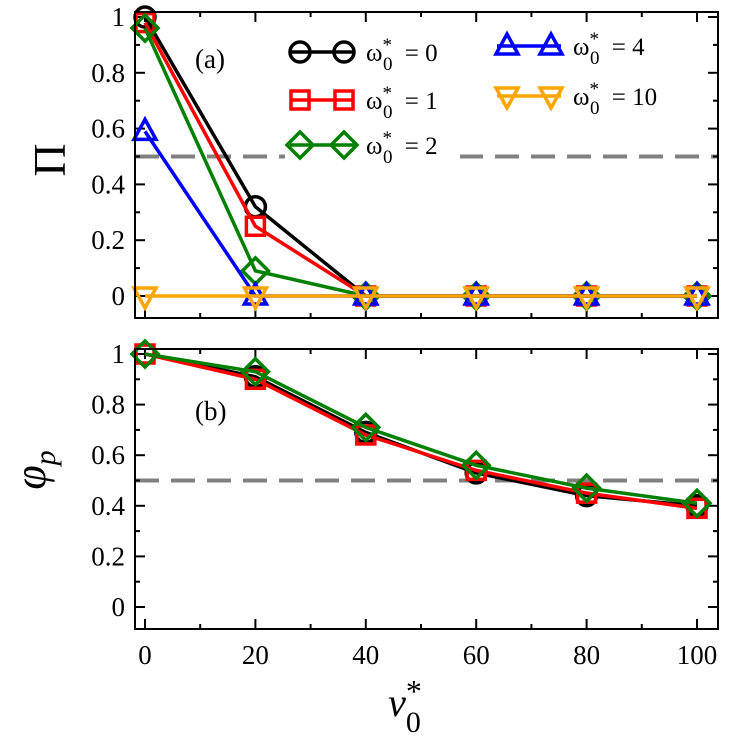  What do you see at coordinates (210, 59) in the screenshot?
I see `panel-a-label: (a)` at bounding box center [210, 59].